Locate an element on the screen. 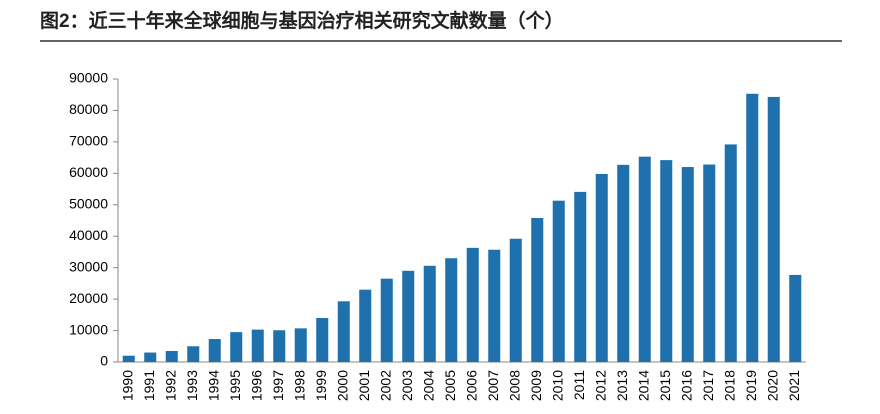  x-tick-label: 1993 is located at coordinates (192, 385).